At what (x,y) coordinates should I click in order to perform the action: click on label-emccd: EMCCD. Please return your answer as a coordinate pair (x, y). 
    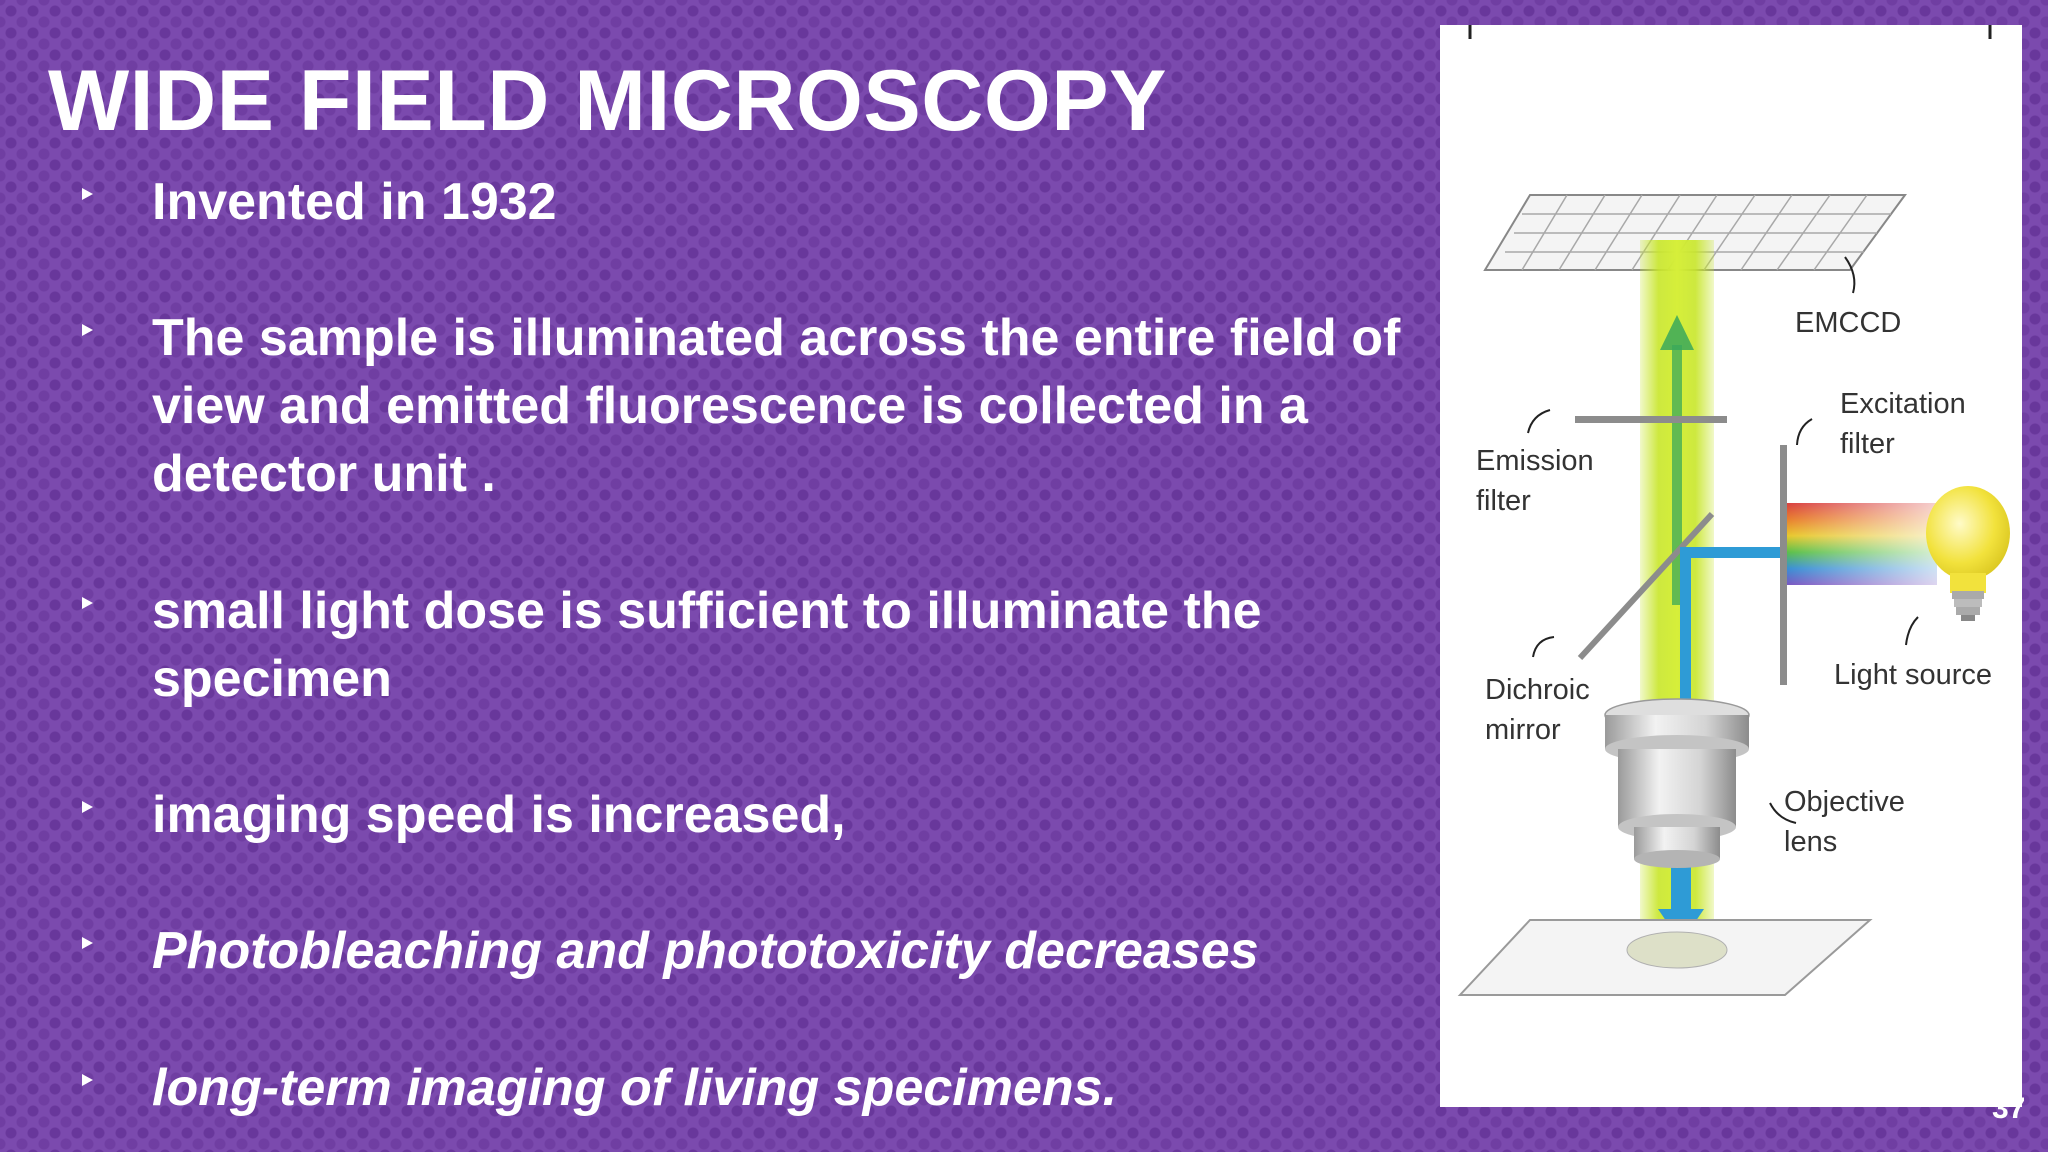
    Looking at the image, I should click on (1848, 323).